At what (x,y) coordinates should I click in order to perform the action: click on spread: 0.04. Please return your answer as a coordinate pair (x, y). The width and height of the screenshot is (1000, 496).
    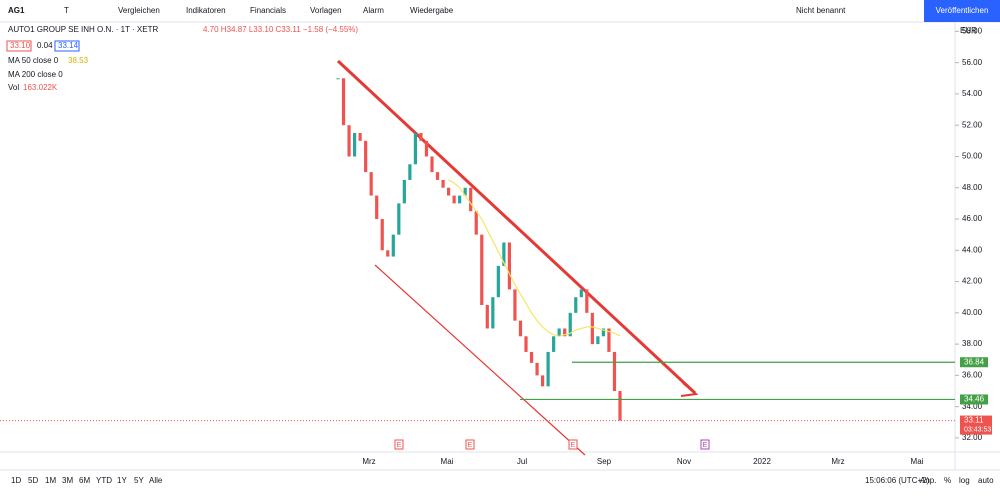
    Looking at the image, I should click on (45, 45).